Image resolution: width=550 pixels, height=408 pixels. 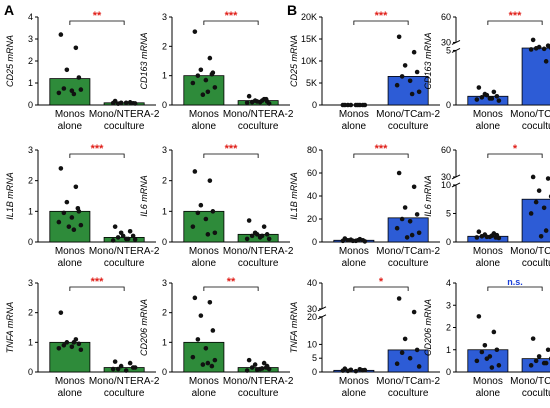 I want to click on y-axis-label: TNFA mRNA, so click(x=294, y=328).